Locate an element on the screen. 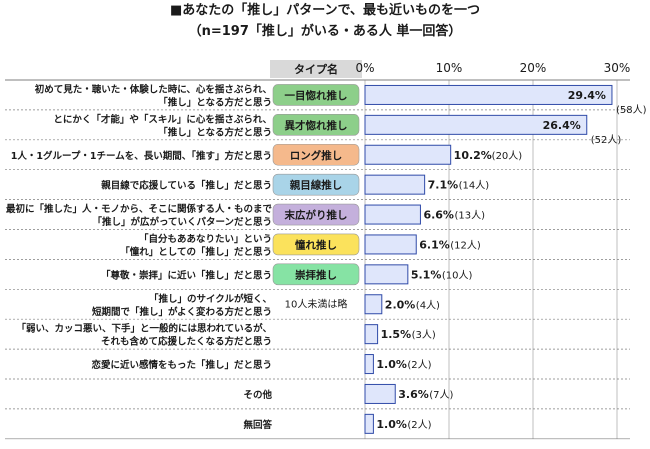  bar-value-label: 10.2% is located at coordinates (473, 155).